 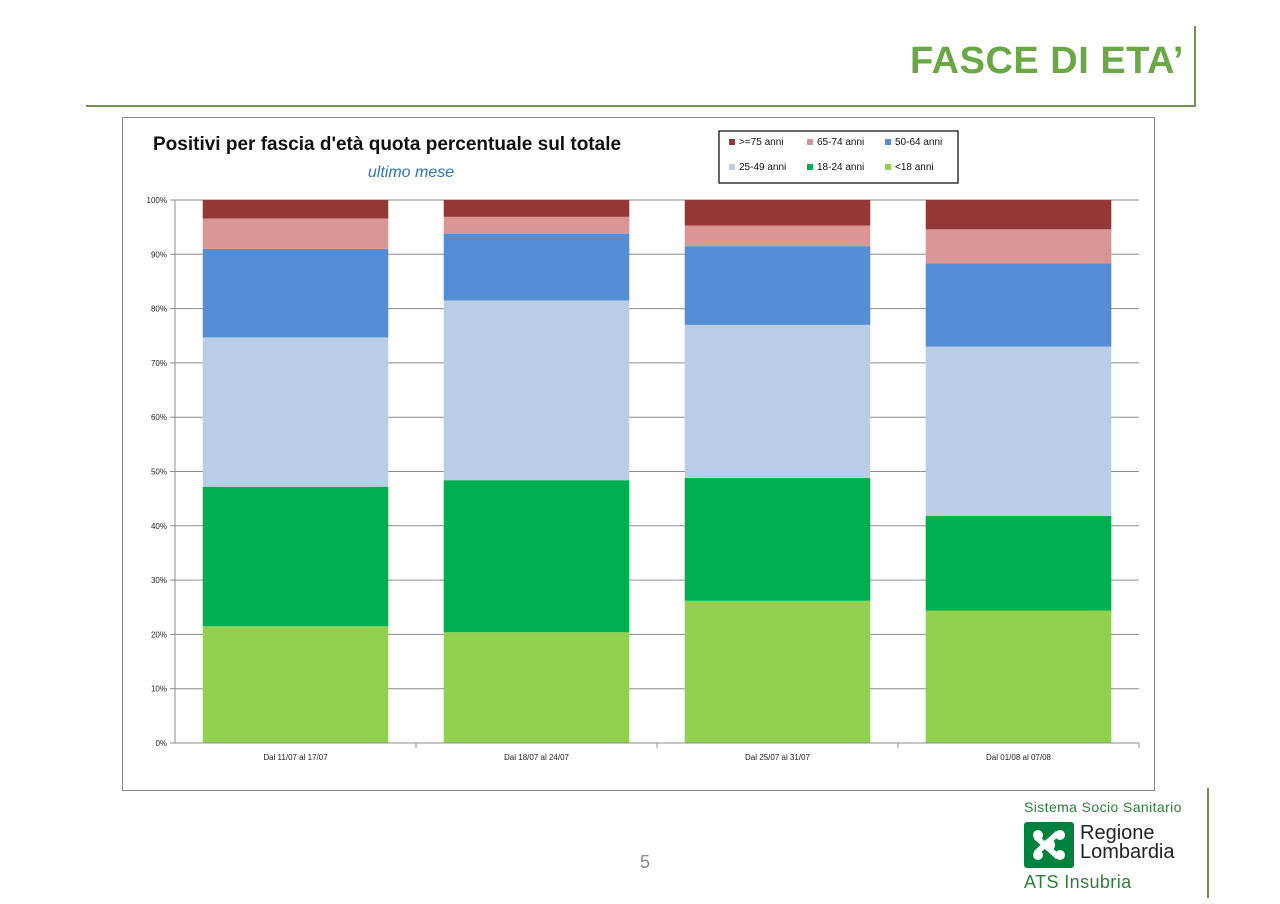 What do you see at coordinates (1103, 807) in the screenshot?
I see `brand-system-label: Sistema Socio Sanitario` at bounding box center [1103, 807].